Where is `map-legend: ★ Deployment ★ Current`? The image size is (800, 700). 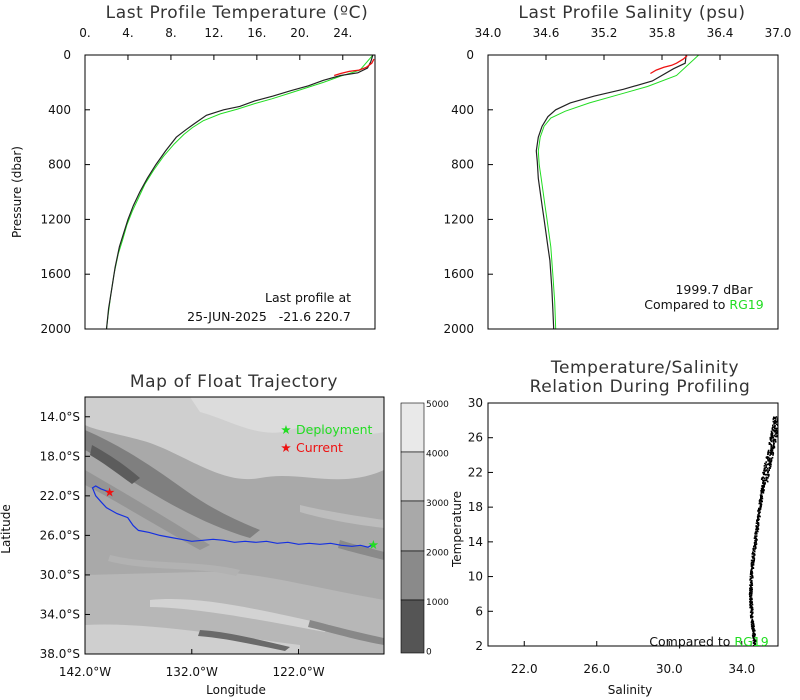
map-legend: ★ Deployment ★ Current is located at coordinates (326, 438).